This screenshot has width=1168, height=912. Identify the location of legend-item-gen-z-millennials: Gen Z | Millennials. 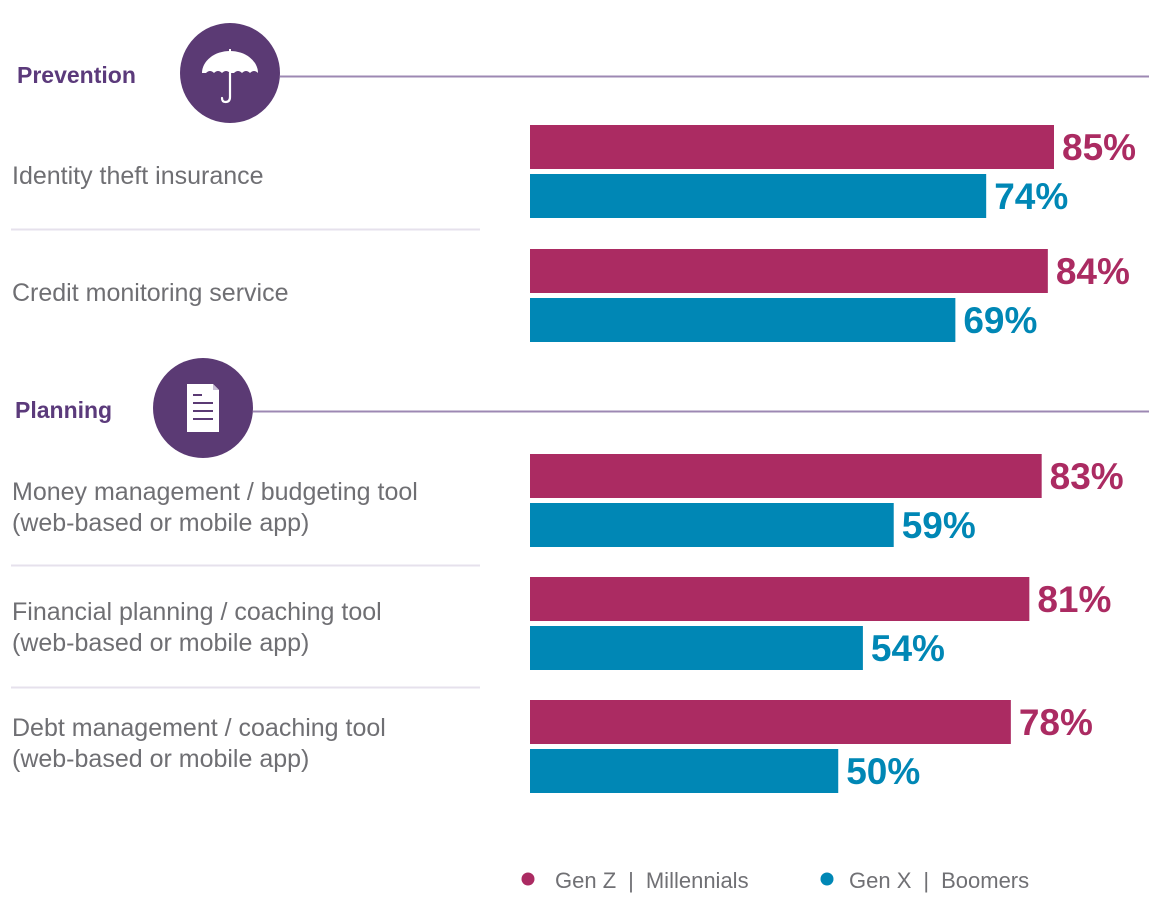
(635, 880).